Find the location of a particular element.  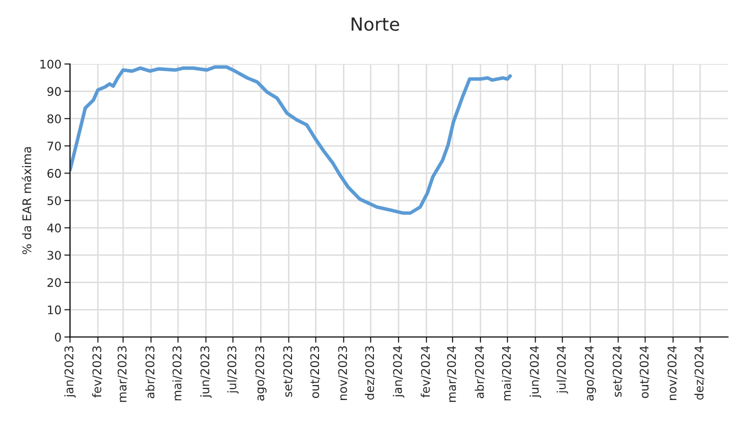

y-tick-label: 80 is located at coordinates (54, 119).